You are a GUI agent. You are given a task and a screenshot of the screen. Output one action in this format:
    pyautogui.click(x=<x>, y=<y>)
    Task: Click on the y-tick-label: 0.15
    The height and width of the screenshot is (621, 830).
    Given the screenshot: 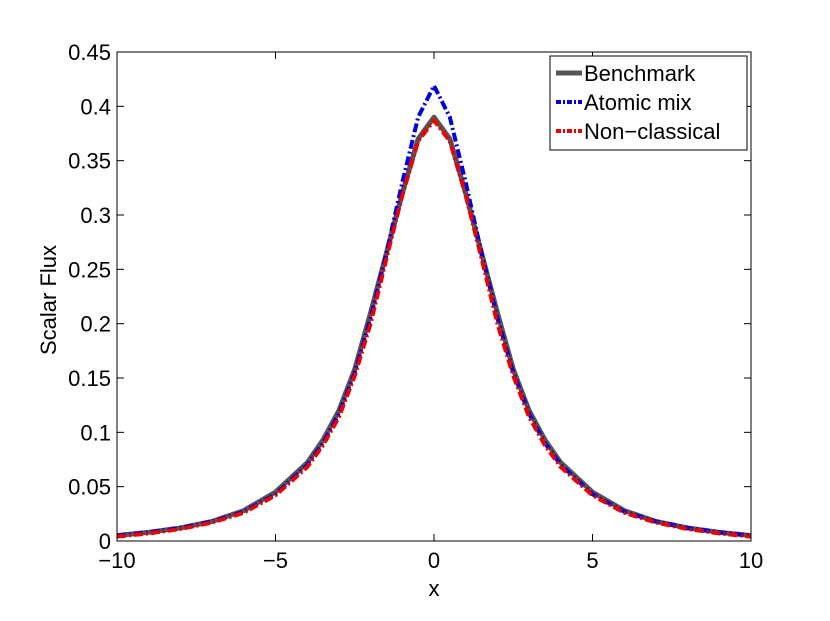 What is the action you would take?
    pyautogui.click(x=89, y=378)
    